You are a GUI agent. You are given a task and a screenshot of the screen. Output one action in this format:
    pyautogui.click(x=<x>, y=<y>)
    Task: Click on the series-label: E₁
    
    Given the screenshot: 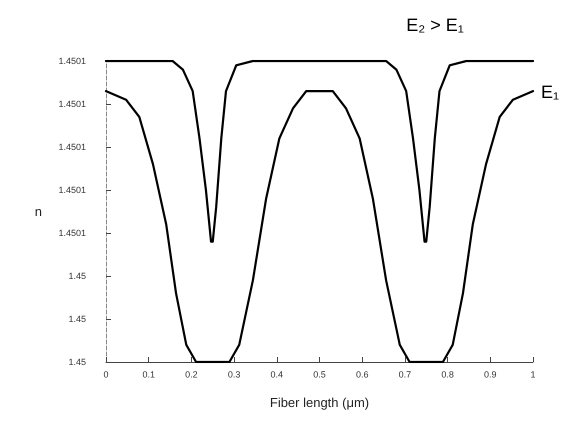 What is the action you would take?
    pyautogui.click(x=550, y=92)
    